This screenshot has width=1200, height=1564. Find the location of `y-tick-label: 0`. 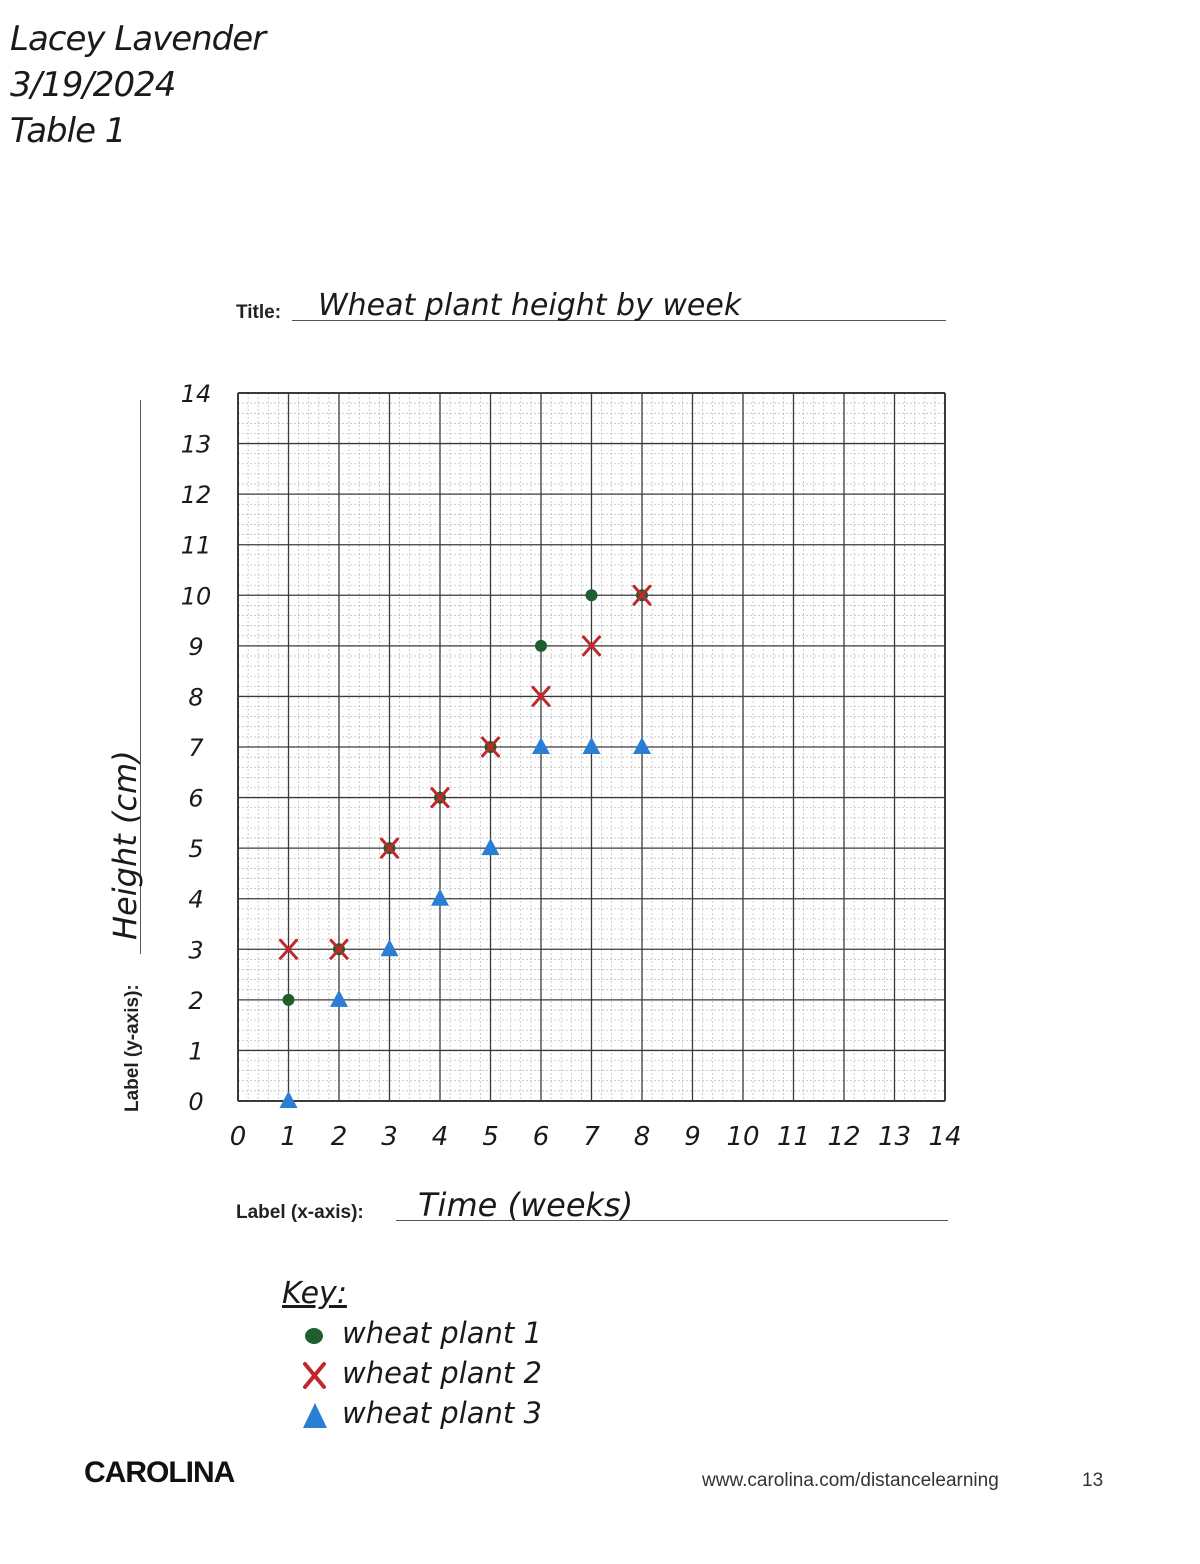

y-tick-label: 0 is located at coordinates (195, 1102).